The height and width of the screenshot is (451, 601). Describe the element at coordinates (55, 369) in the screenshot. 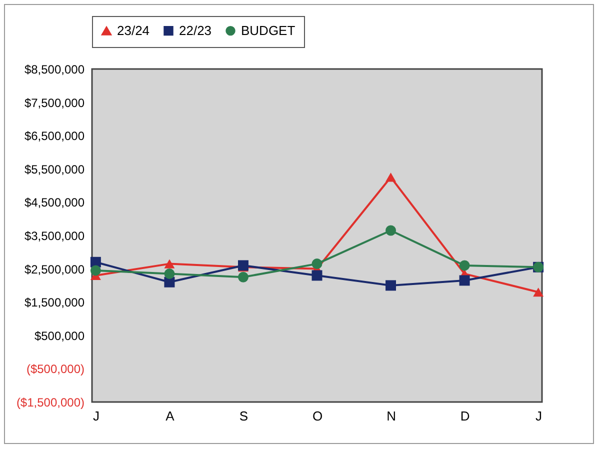

I see `y-tick-label: ($500,000)` at that location.